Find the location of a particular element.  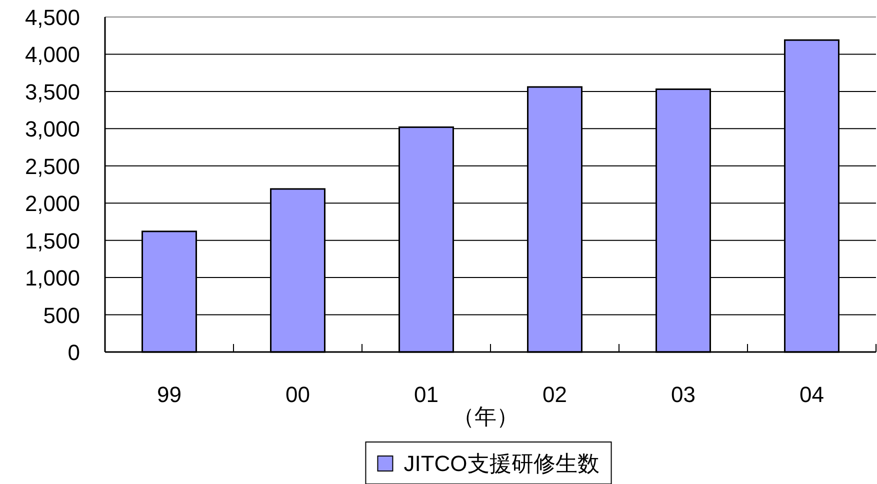

x-tick-label: 02 is located at coordinates (554, 394).